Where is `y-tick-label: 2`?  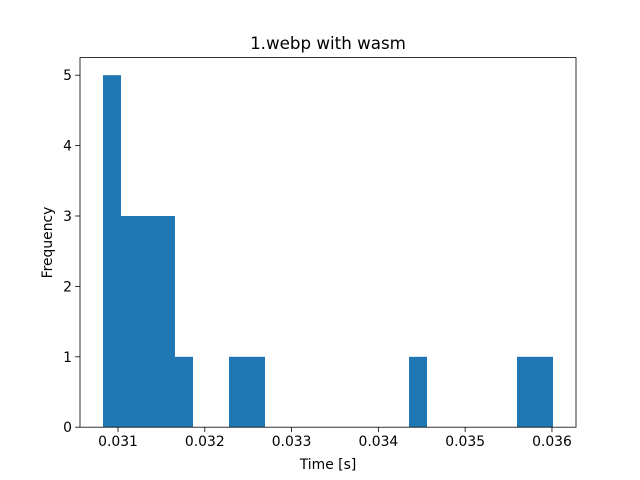
y-tick-label: 2 is located at coordinates (67, 287).